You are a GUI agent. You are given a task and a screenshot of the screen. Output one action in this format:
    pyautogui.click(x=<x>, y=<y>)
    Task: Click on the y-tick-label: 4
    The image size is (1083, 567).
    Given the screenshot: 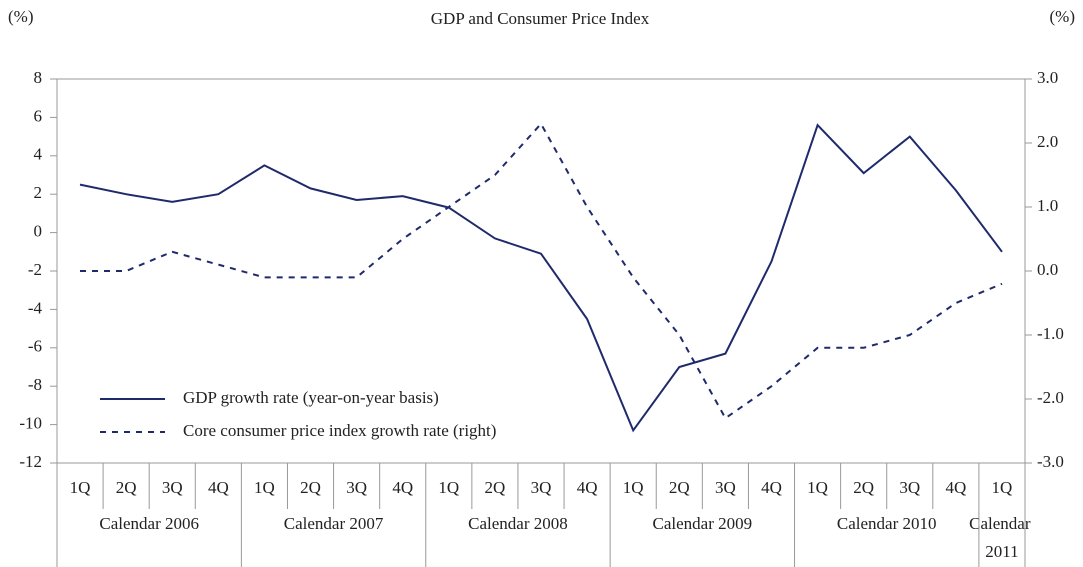 What is the action you would take?
    pyautogui.click(x=38, y=154)
    